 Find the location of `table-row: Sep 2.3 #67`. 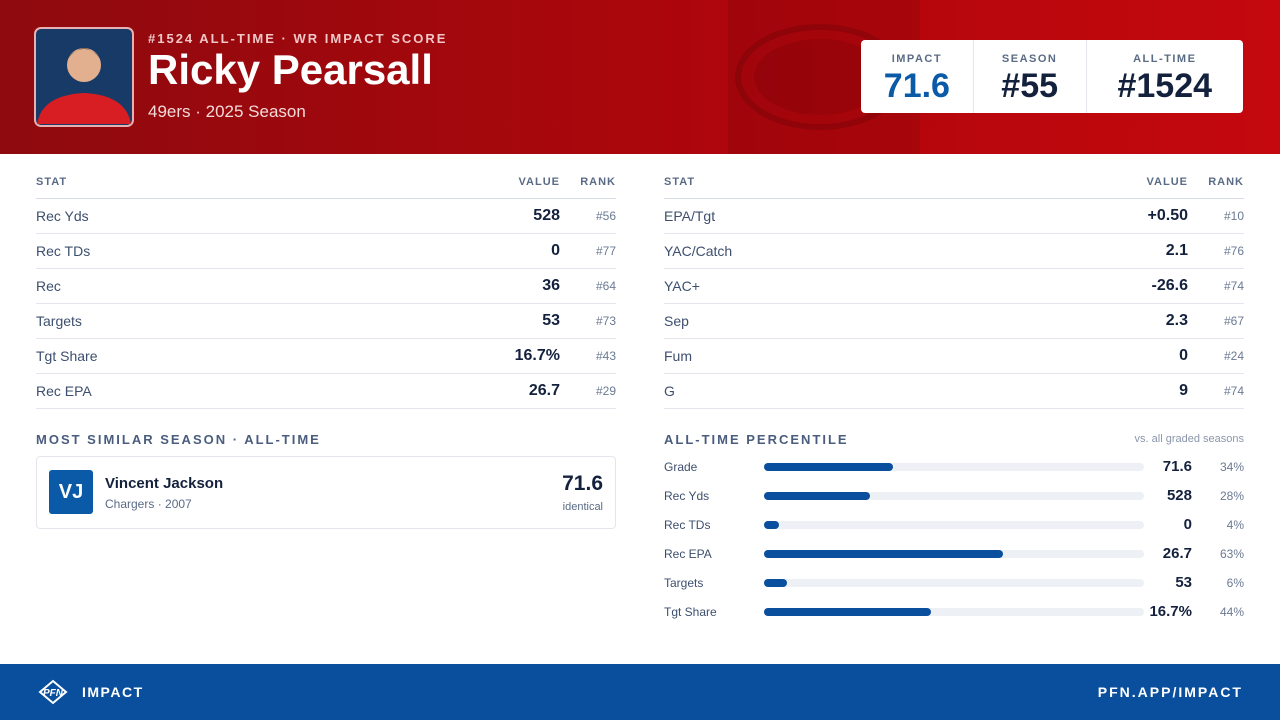

table-row: Sep 2.3 #67 is located at coordinates (954, 321).